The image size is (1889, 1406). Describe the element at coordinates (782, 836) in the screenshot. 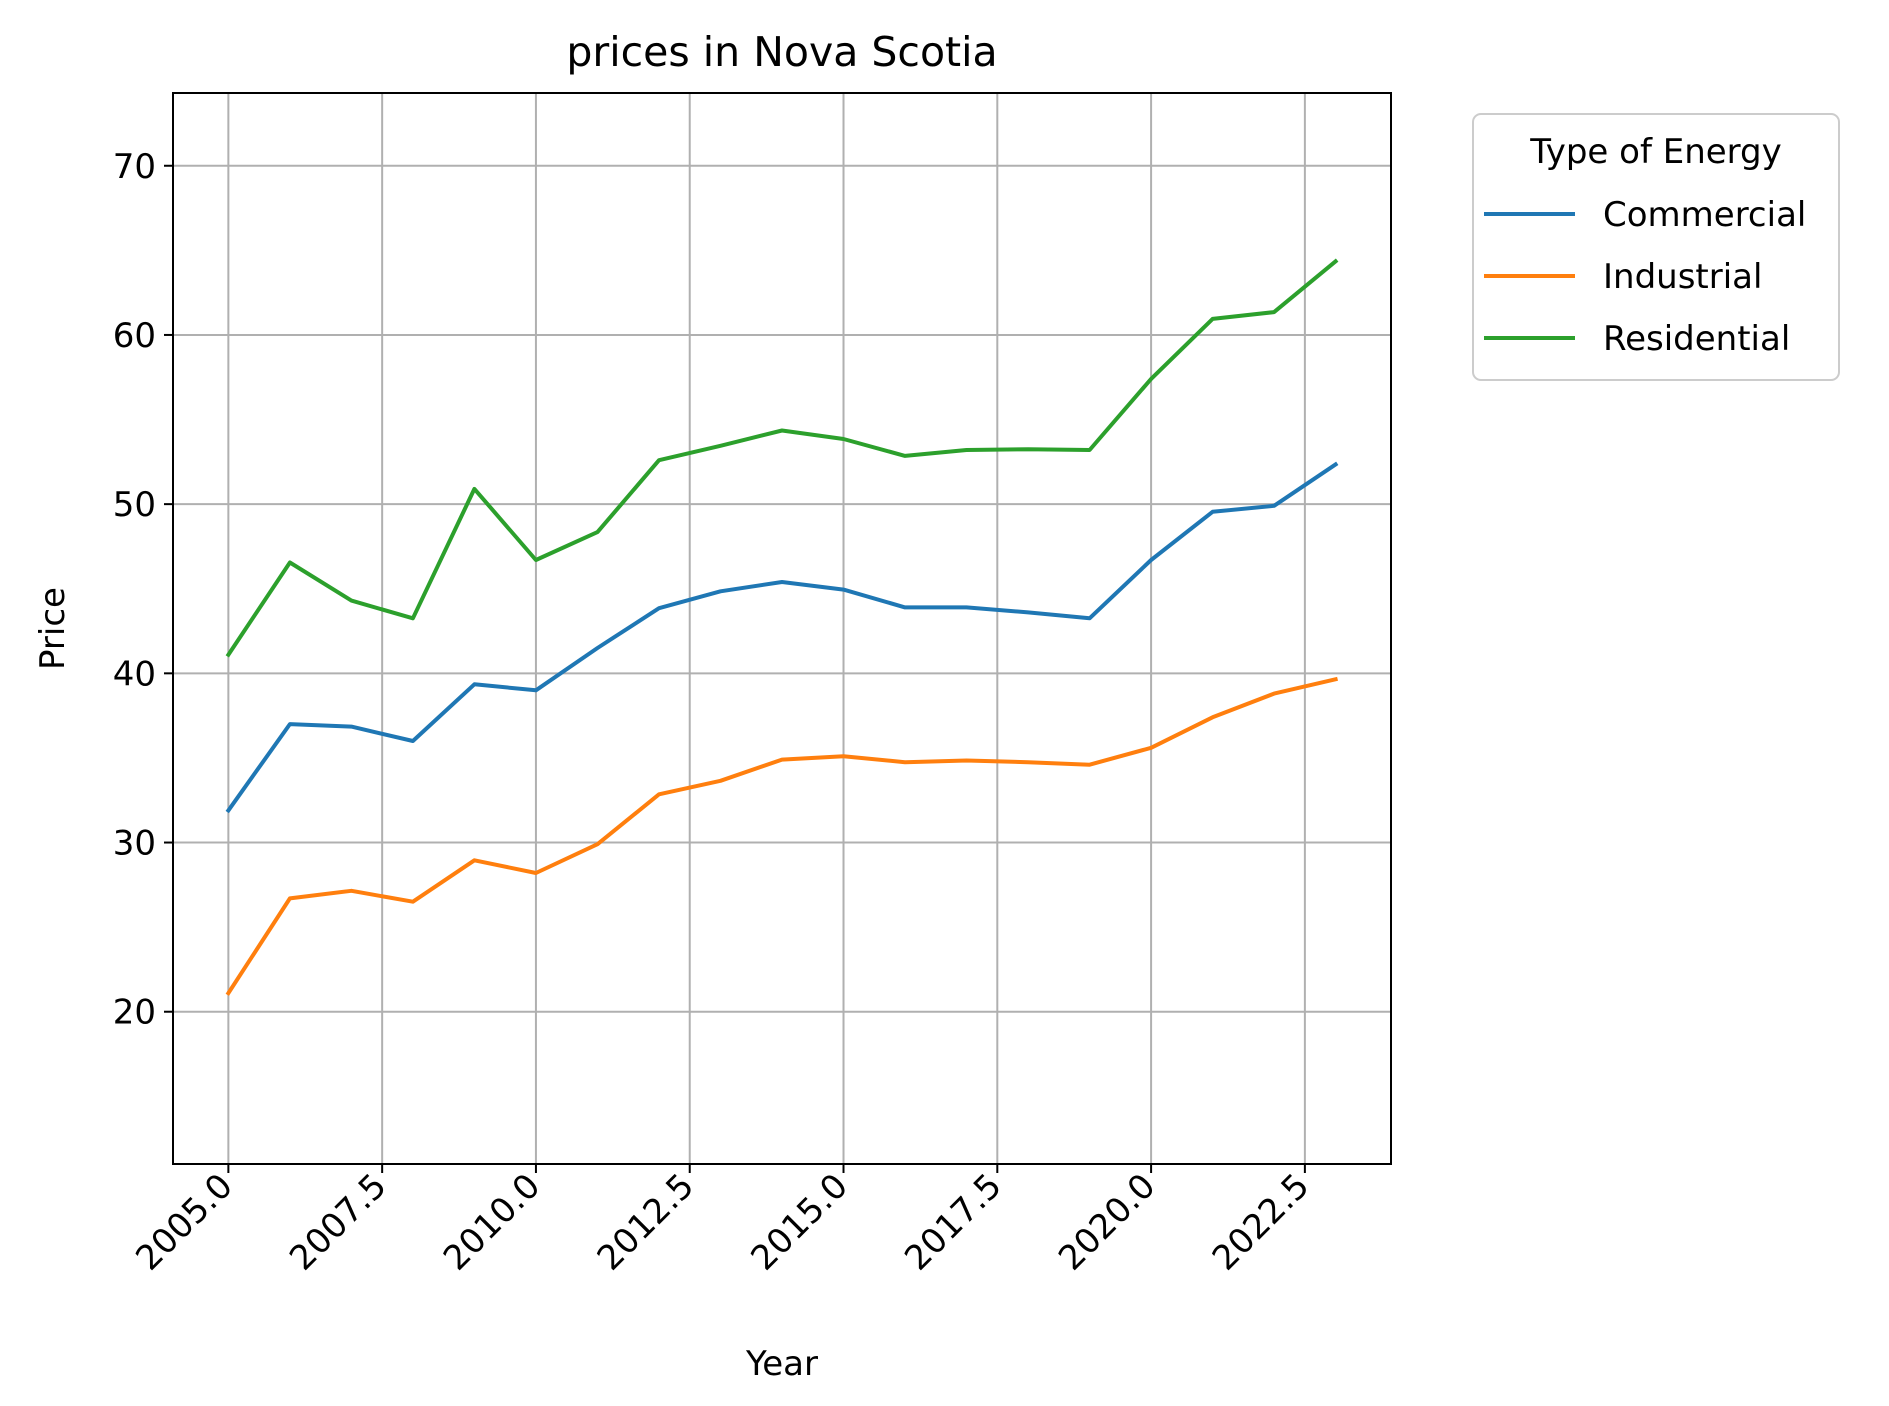

I see `series-line-industrial` at that location.